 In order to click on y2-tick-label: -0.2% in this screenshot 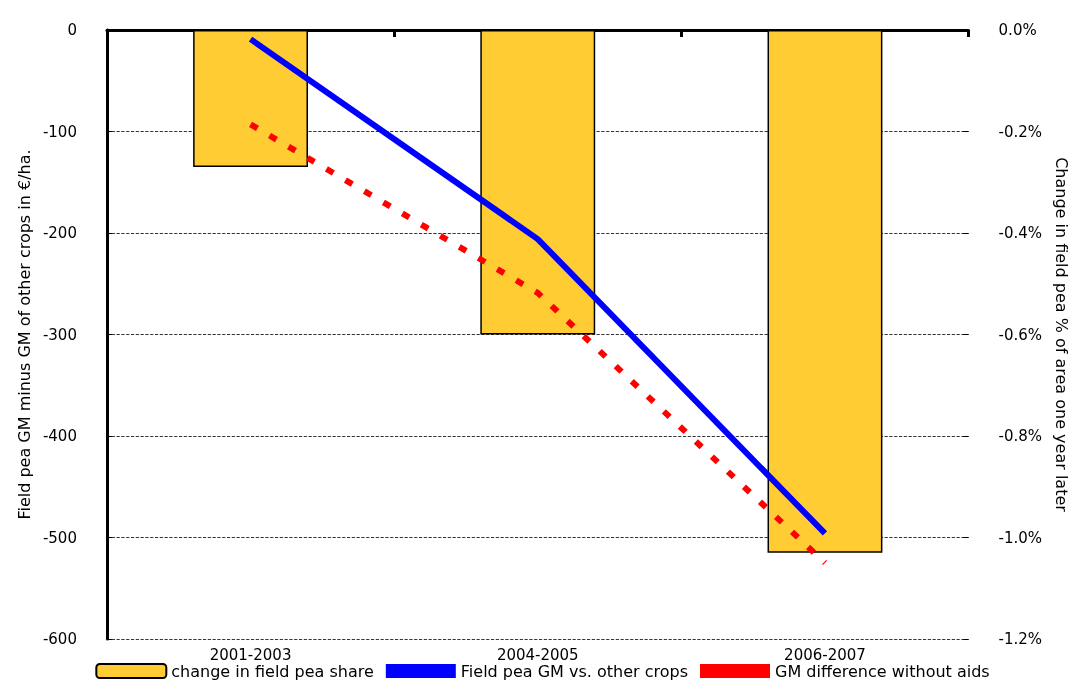, I will do `click(1020, 131)`.